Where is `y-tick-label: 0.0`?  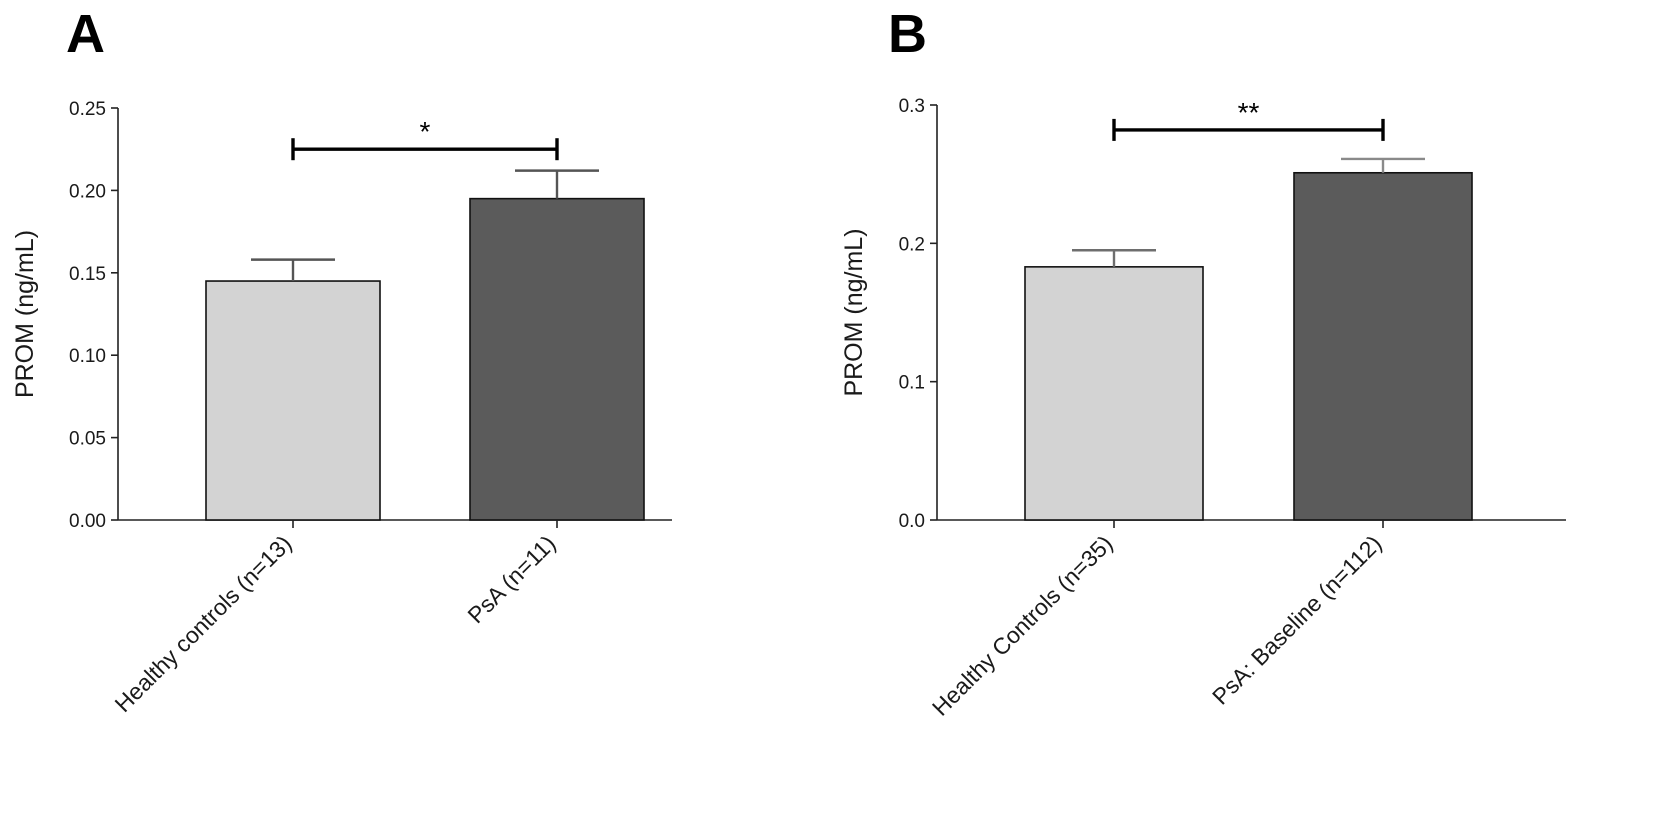 y-tick-label: 0.0 is located at coordinates (912, 521).